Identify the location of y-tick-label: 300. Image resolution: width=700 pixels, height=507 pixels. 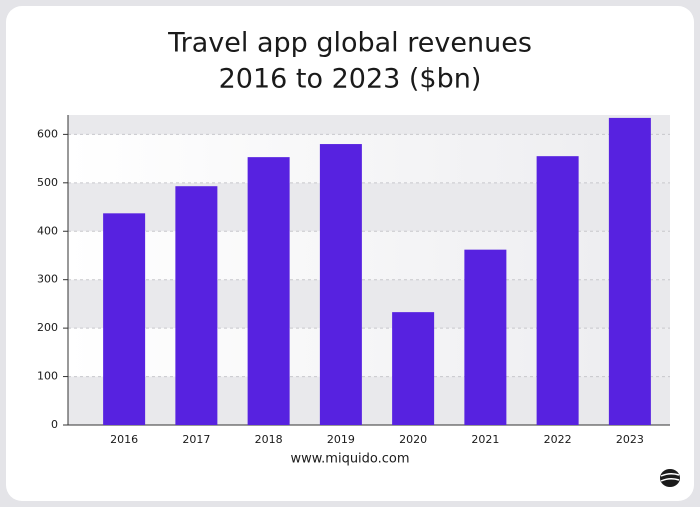
(47, 279).